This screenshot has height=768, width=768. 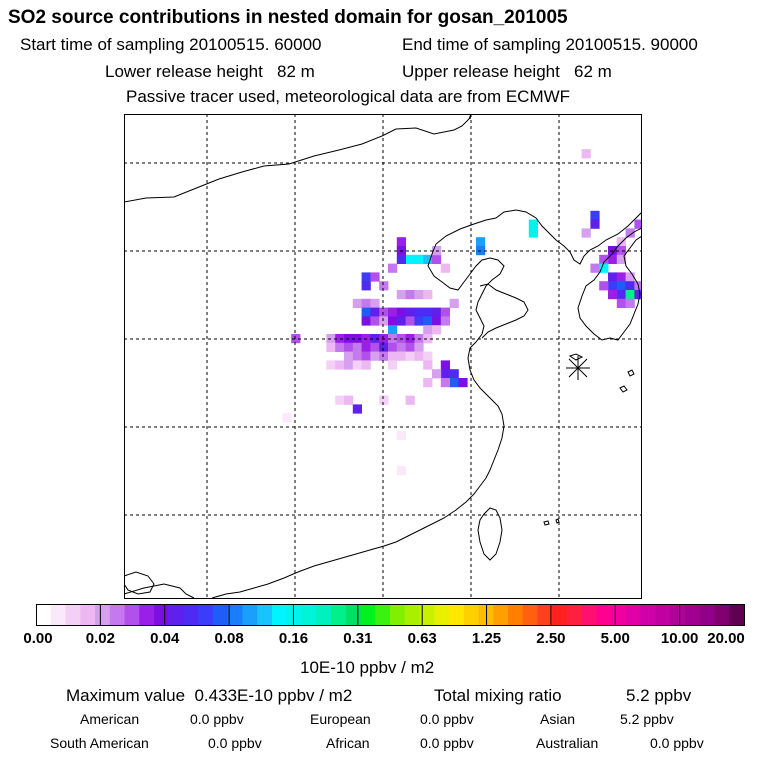 What do you see at coordinates (576, 357) in the screenshot?
I see `jeju-island` at bounding box center [576, 357].